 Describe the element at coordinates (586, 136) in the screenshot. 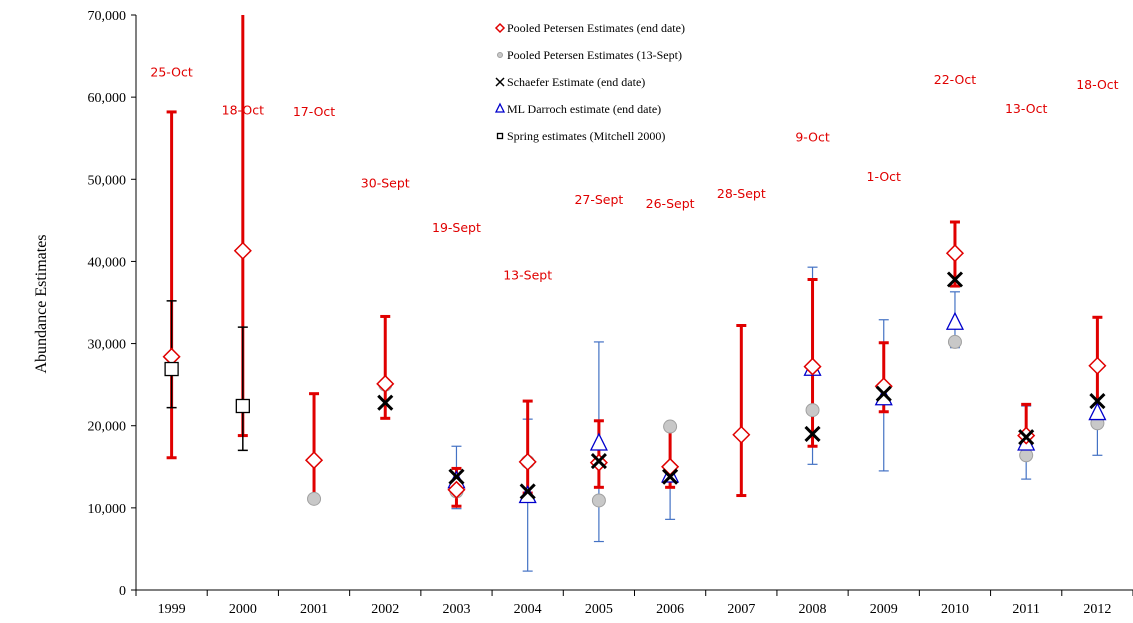

I see `legend-label: Spring estimates (Mitchell 2000)` at that location.